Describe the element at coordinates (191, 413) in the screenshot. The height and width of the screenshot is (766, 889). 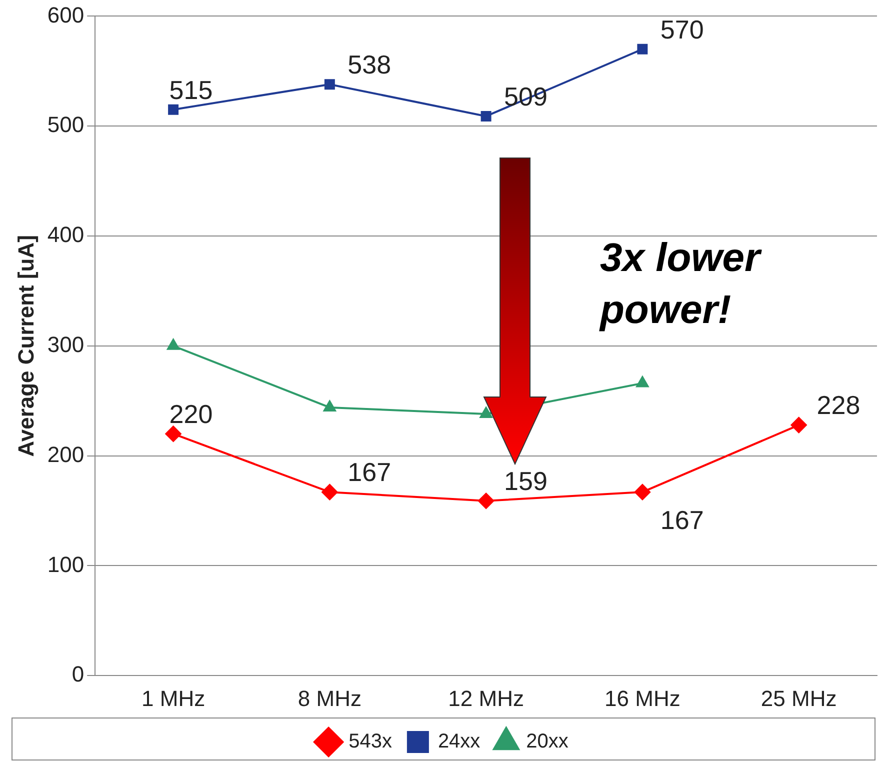
I see `data-label: 220` at that location.